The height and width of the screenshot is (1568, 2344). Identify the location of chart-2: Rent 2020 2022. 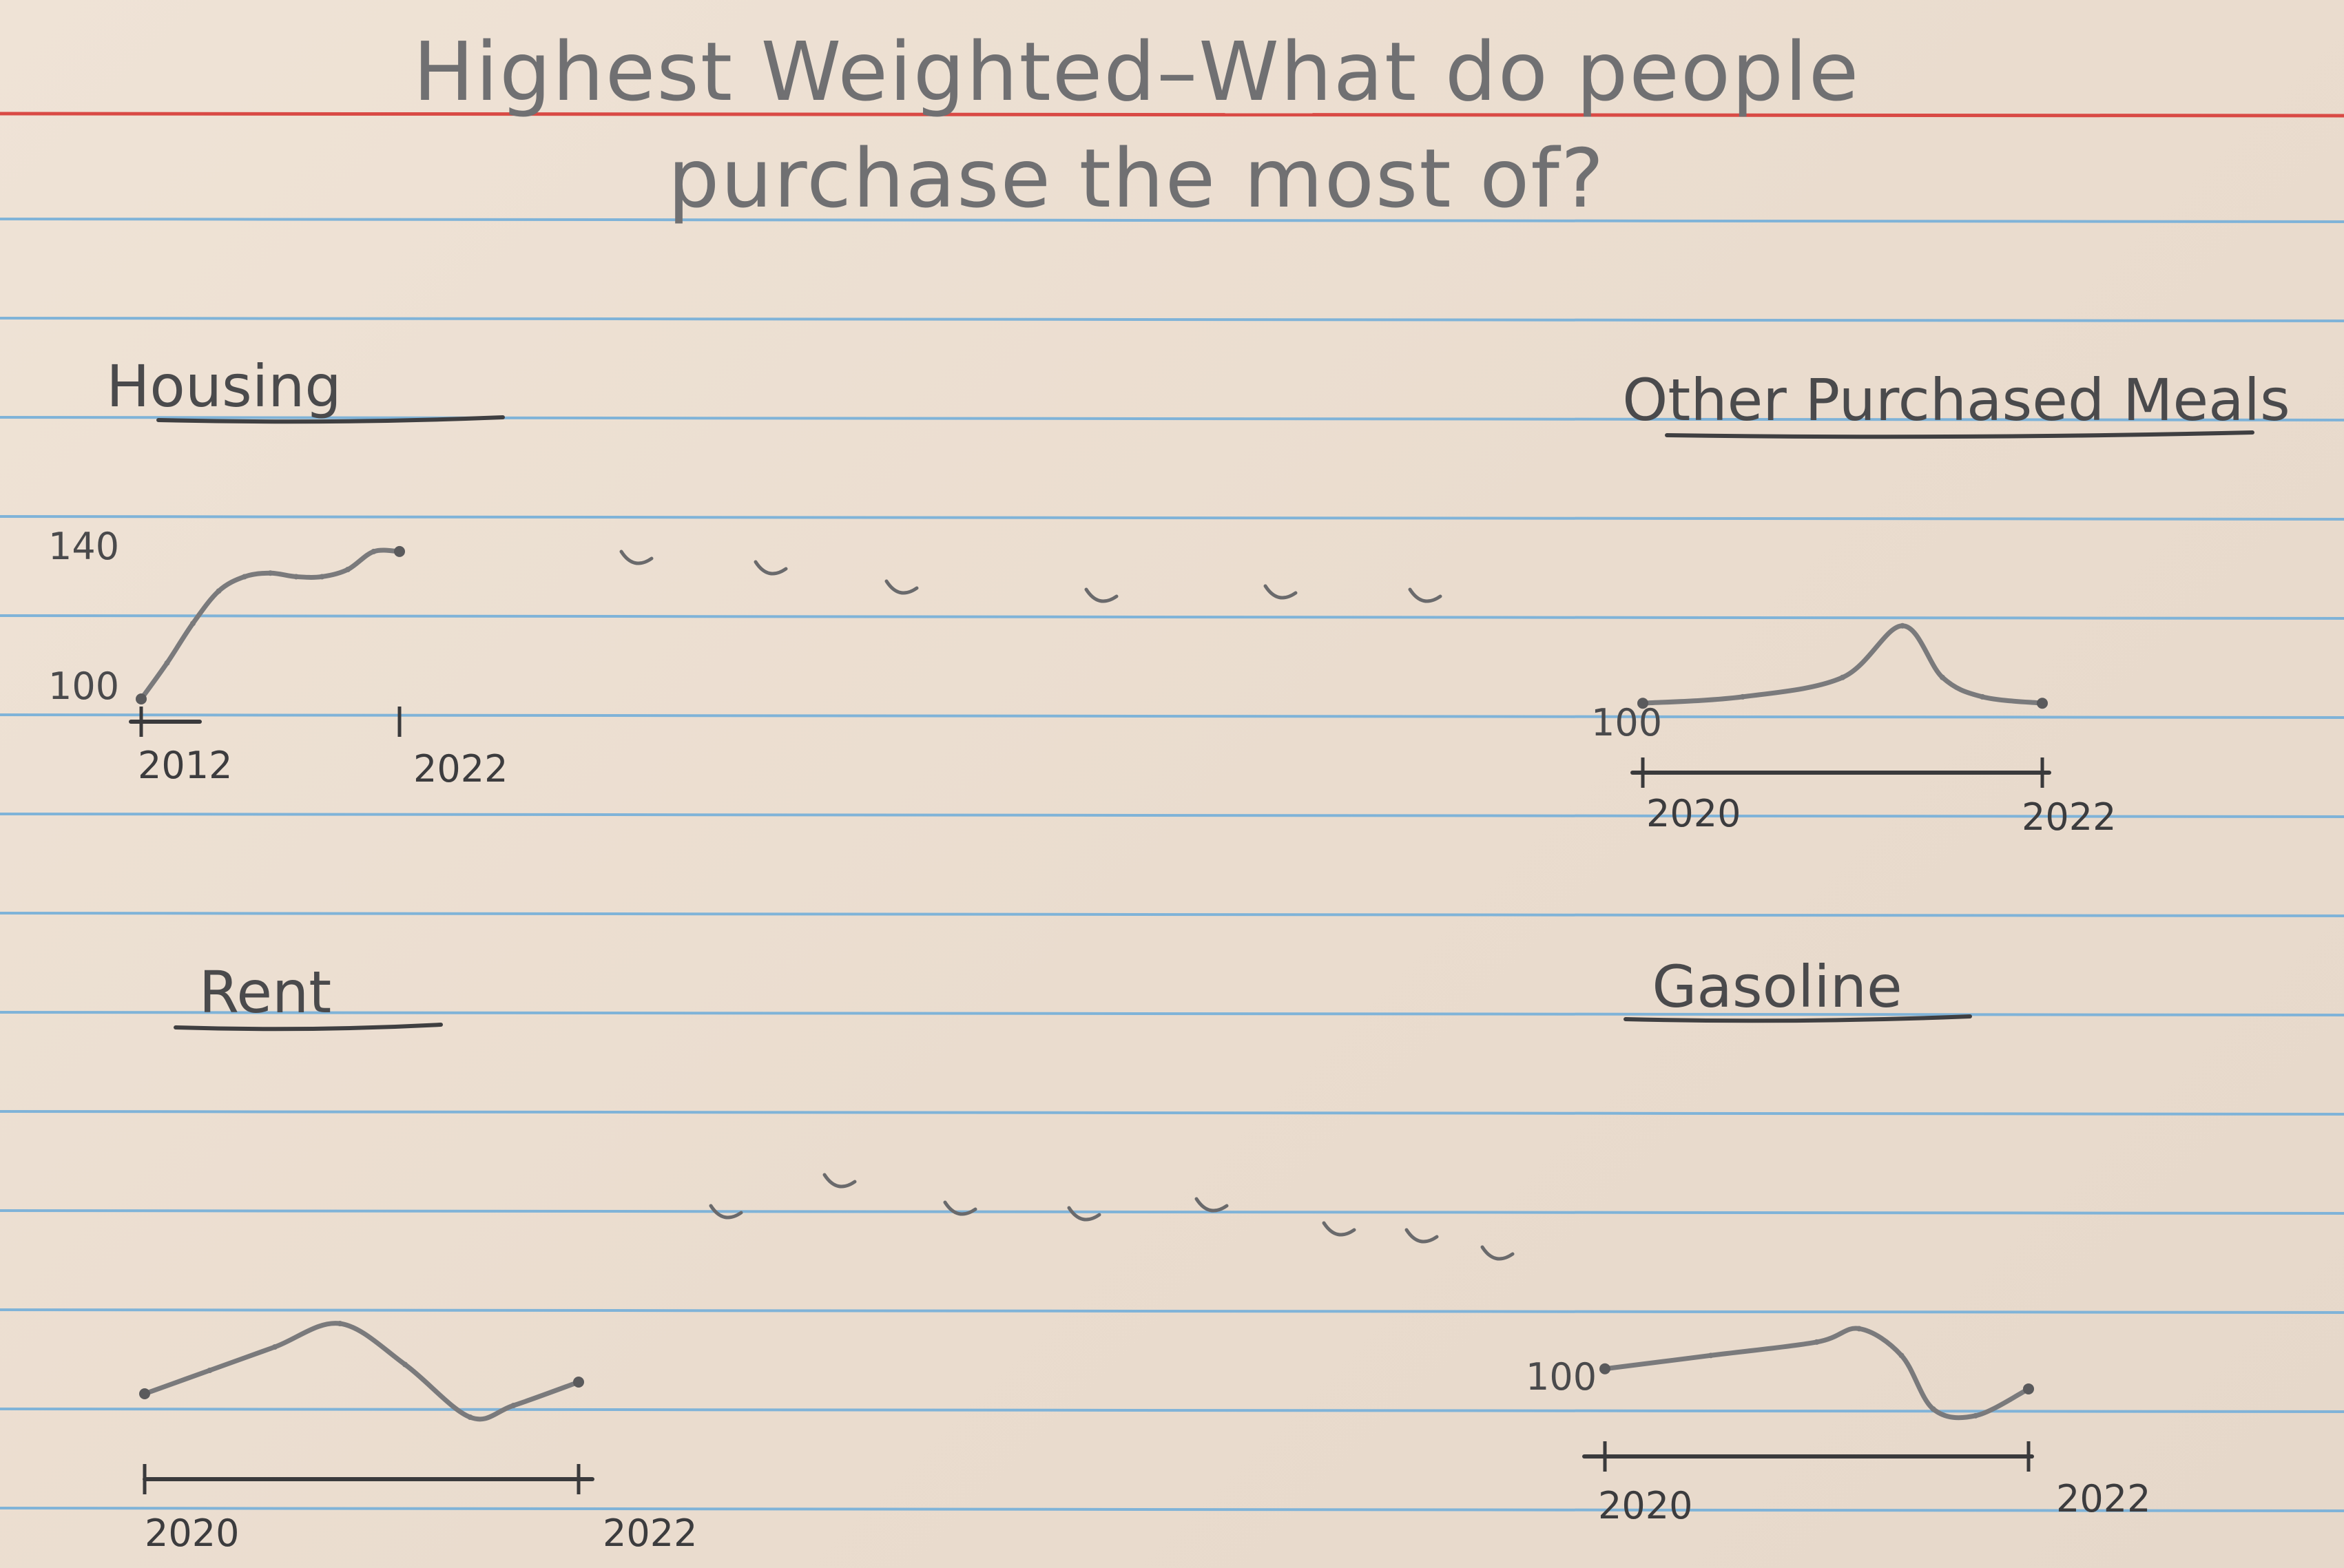
(418, 1257).